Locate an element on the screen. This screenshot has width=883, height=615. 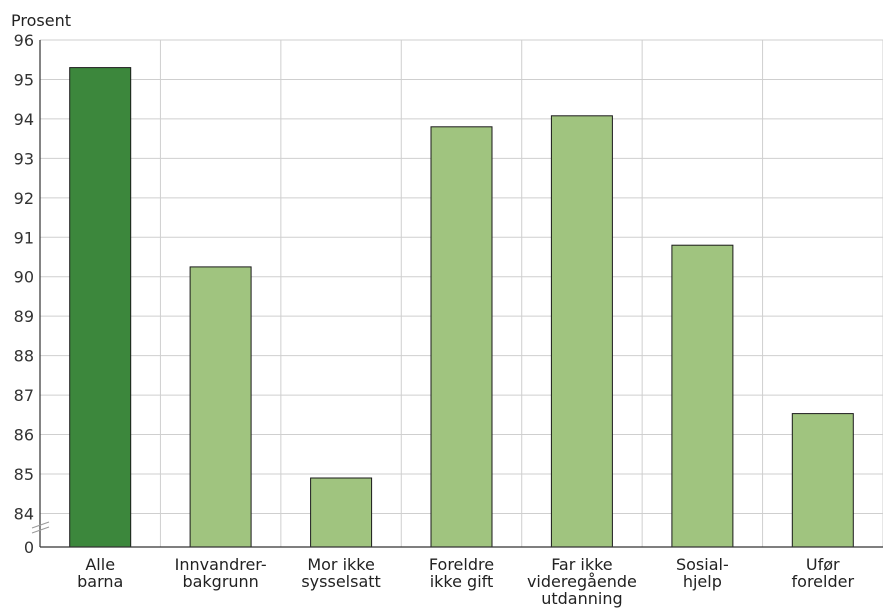
y-tick-label: 96 is located at coordinates (24, 40).